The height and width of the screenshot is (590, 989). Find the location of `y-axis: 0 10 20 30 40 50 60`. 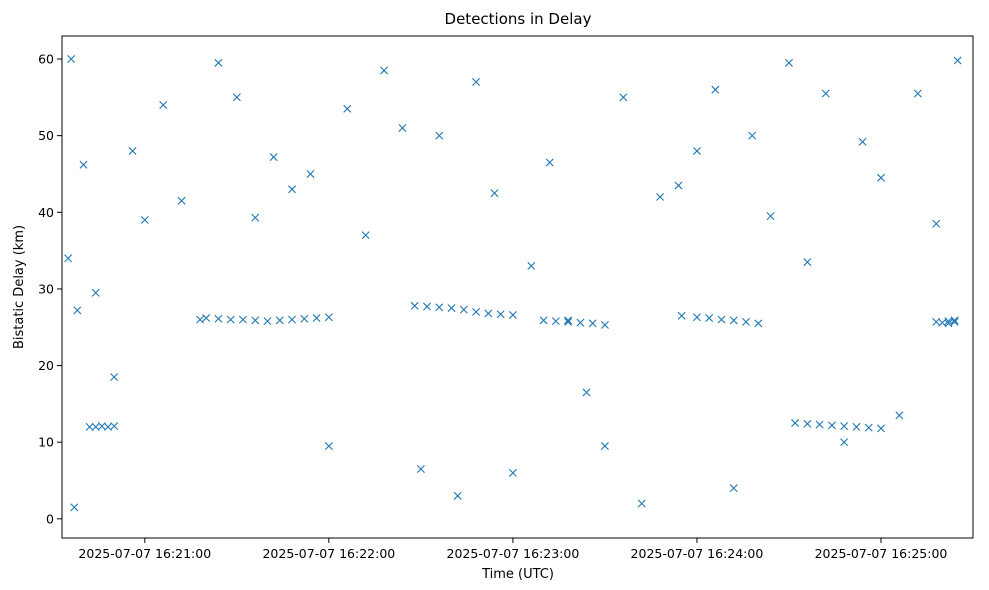

y-axis: 0 10 20 30 40 50 60 is located at coordinates (50, 288).